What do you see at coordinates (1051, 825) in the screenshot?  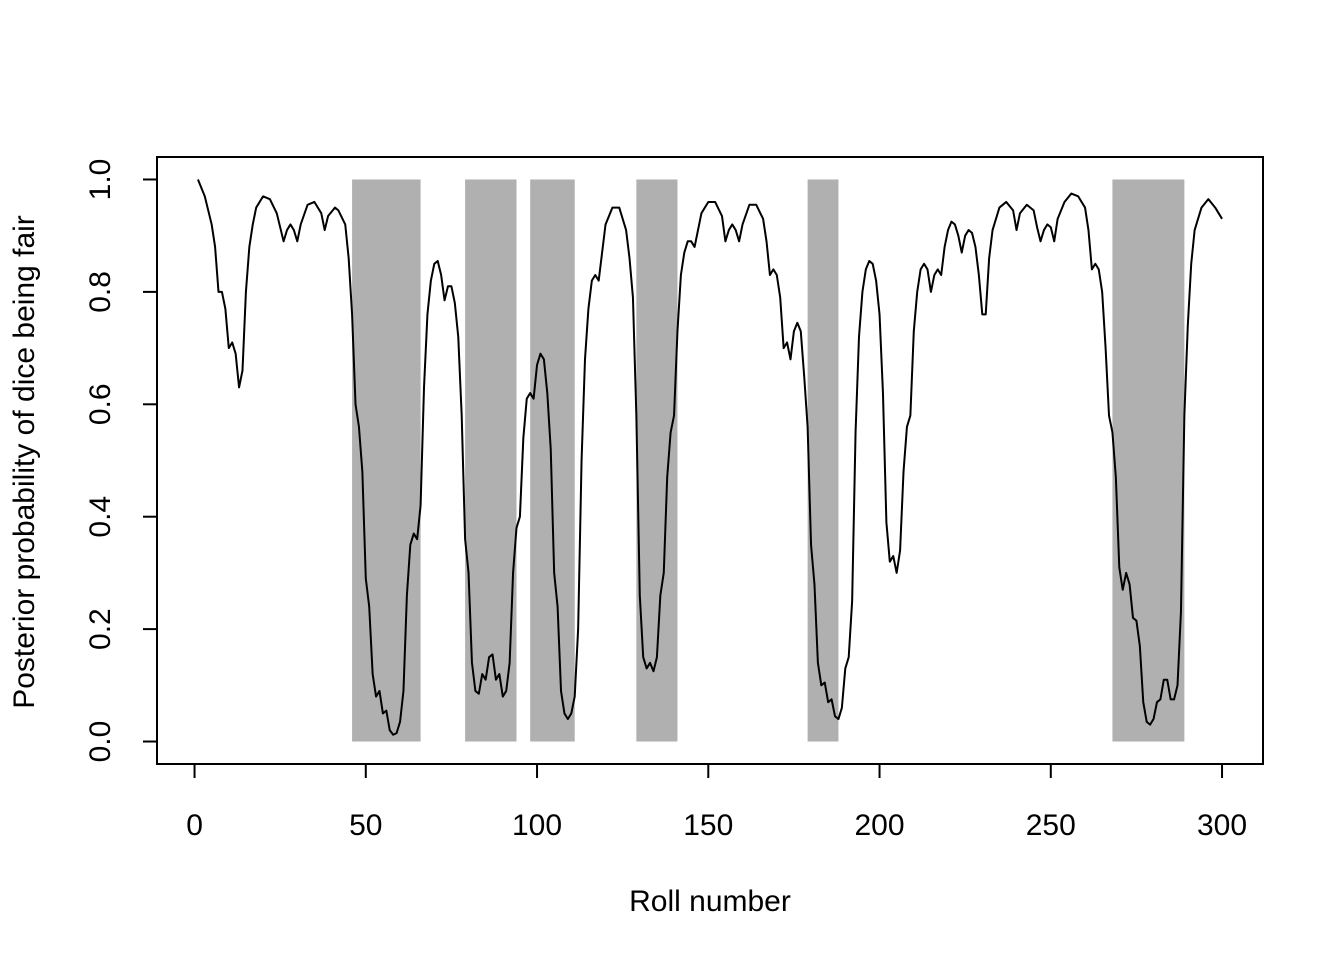 I see `x-tick-label: 250` at bounding box center [1051, 825].